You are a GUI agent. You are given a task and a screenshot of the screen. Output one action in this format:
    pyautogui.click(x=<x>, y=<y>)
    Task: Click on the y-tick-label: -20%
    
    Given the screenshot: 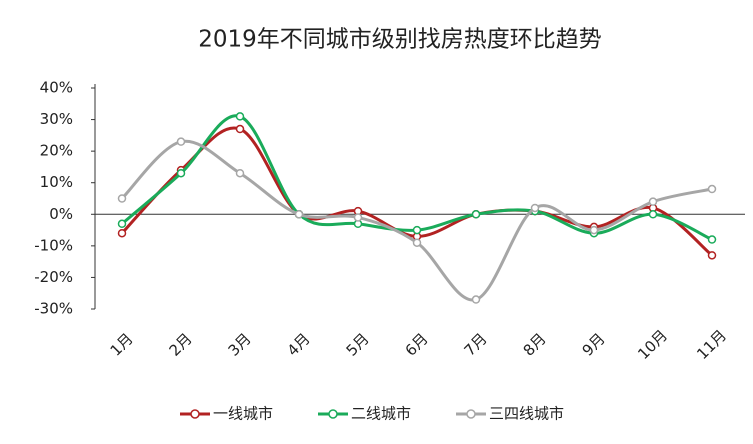 What is the action you would take?
    pyautogui.click(x=53, y=277)
    